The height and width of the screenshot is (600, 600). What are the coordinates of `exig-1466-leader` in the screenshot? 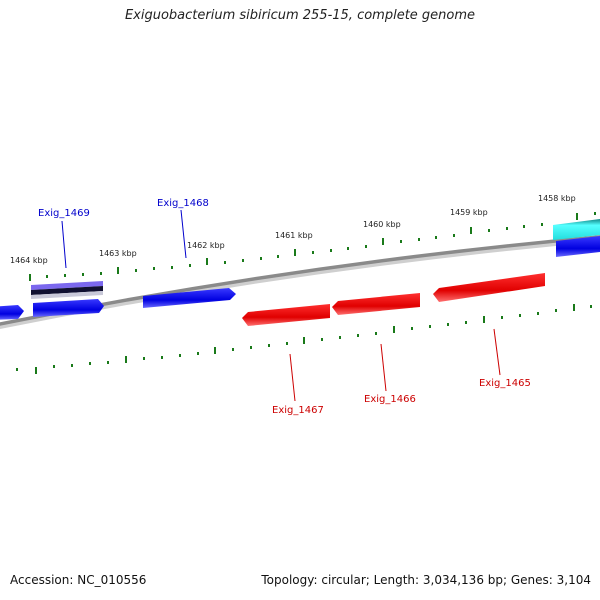 It's located at (383, 367).